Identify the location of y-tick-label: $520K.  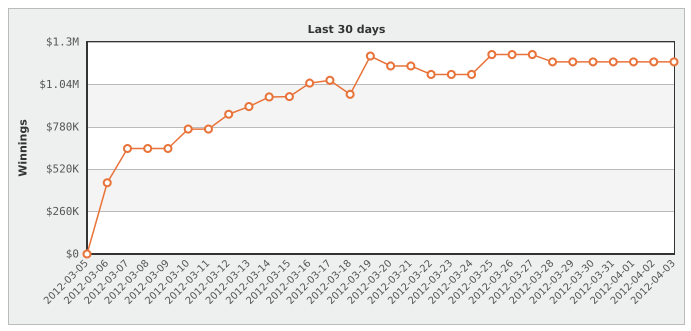
(63, 169).